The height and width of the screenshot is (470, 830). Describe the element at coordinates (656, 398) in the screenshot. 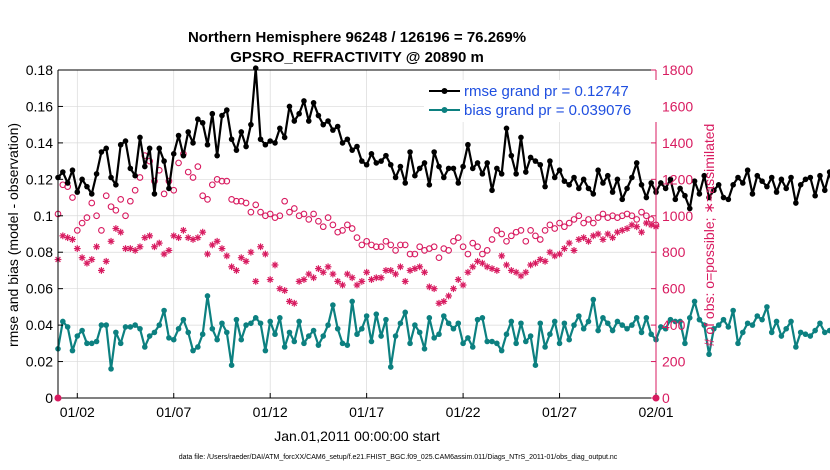

I see `axis-corner-marker-right` at that location.